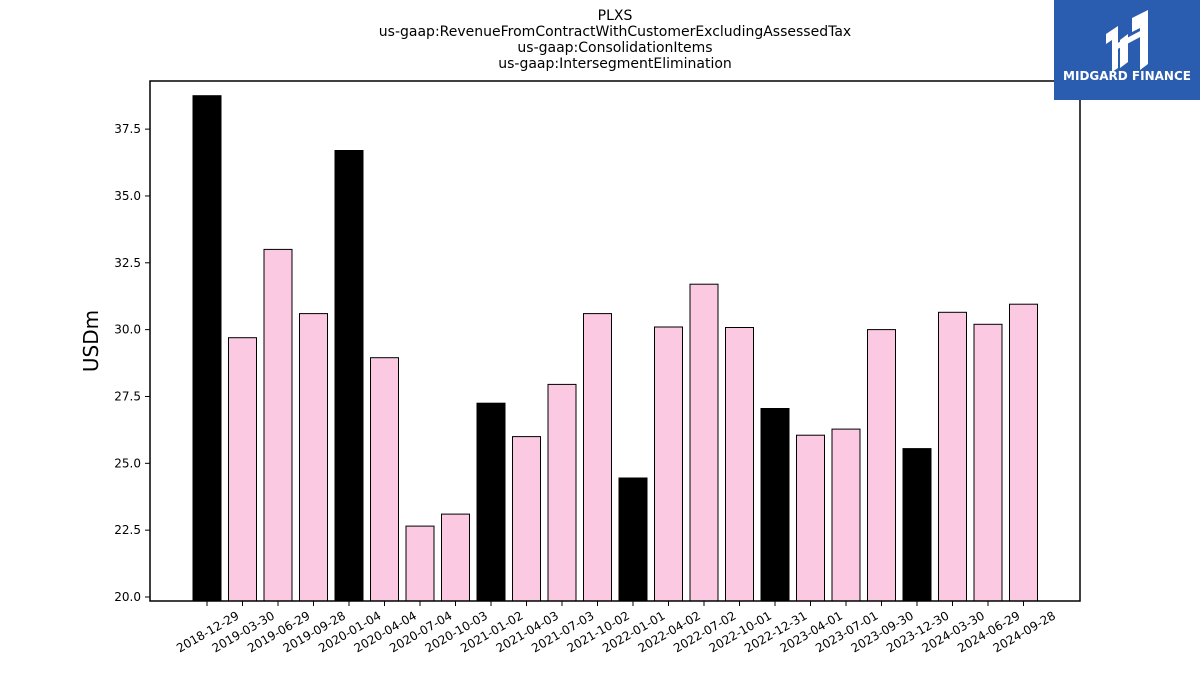 This screenshot has width=1200, height=675. I want to click on midgard-finance-logo: MIDGARD FINANCE, so click(1127, 50).